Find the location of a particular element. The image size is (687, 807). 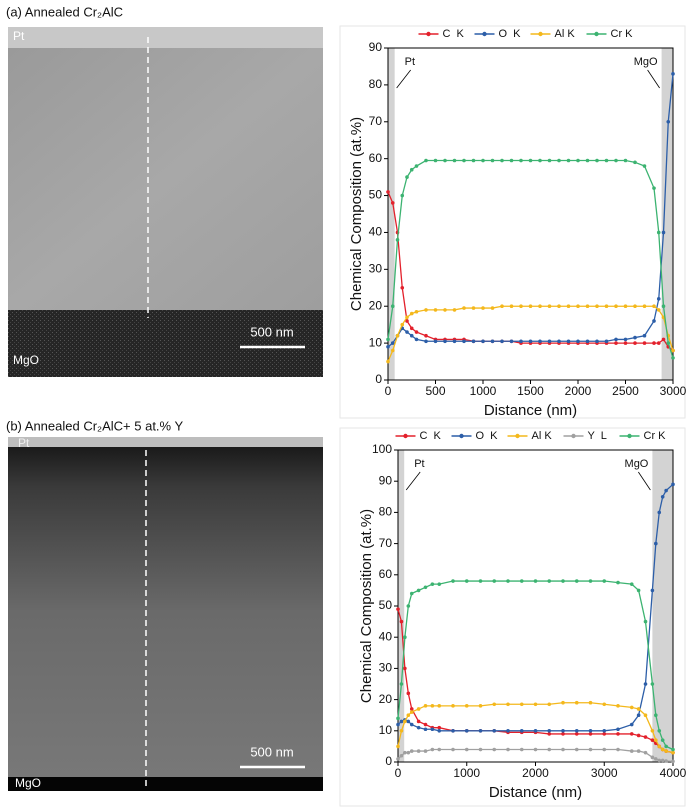

image-title: (b) Annealed Cr₂AlC+ 5 at.% Y is located at coordinates (94, 425).